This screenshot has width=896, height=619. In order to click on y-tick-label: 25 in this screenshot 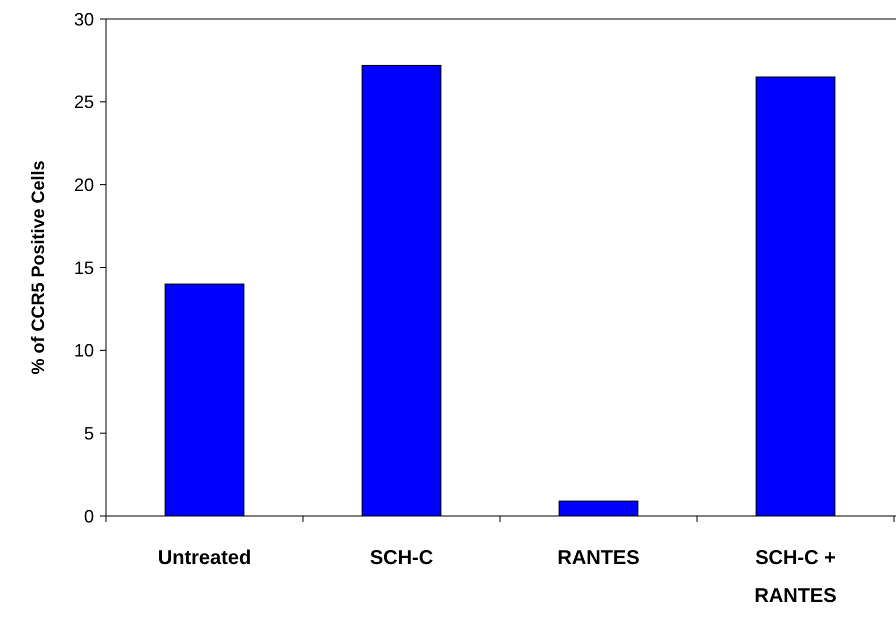, I will do `click(84, 102)`.